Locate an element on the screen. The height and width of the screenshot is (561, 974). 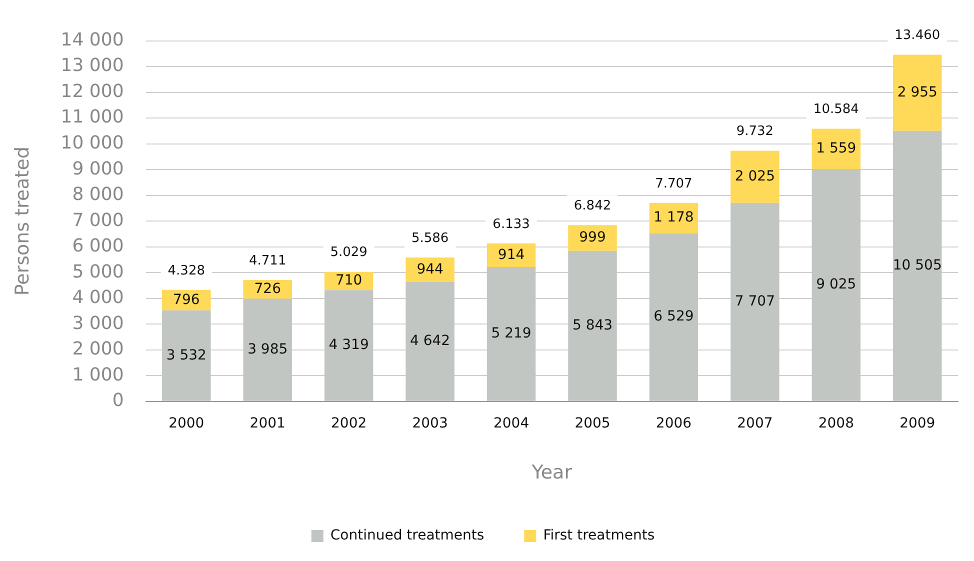
data-label: 3 985 is located at coordinates (268, 349).